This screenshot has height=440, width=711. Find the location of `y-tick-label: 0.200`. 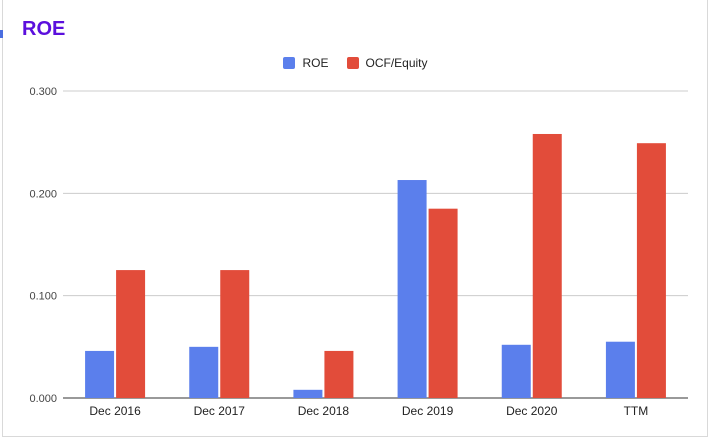

y-tick-label: 0.200 is located at coordinates (43, 194).